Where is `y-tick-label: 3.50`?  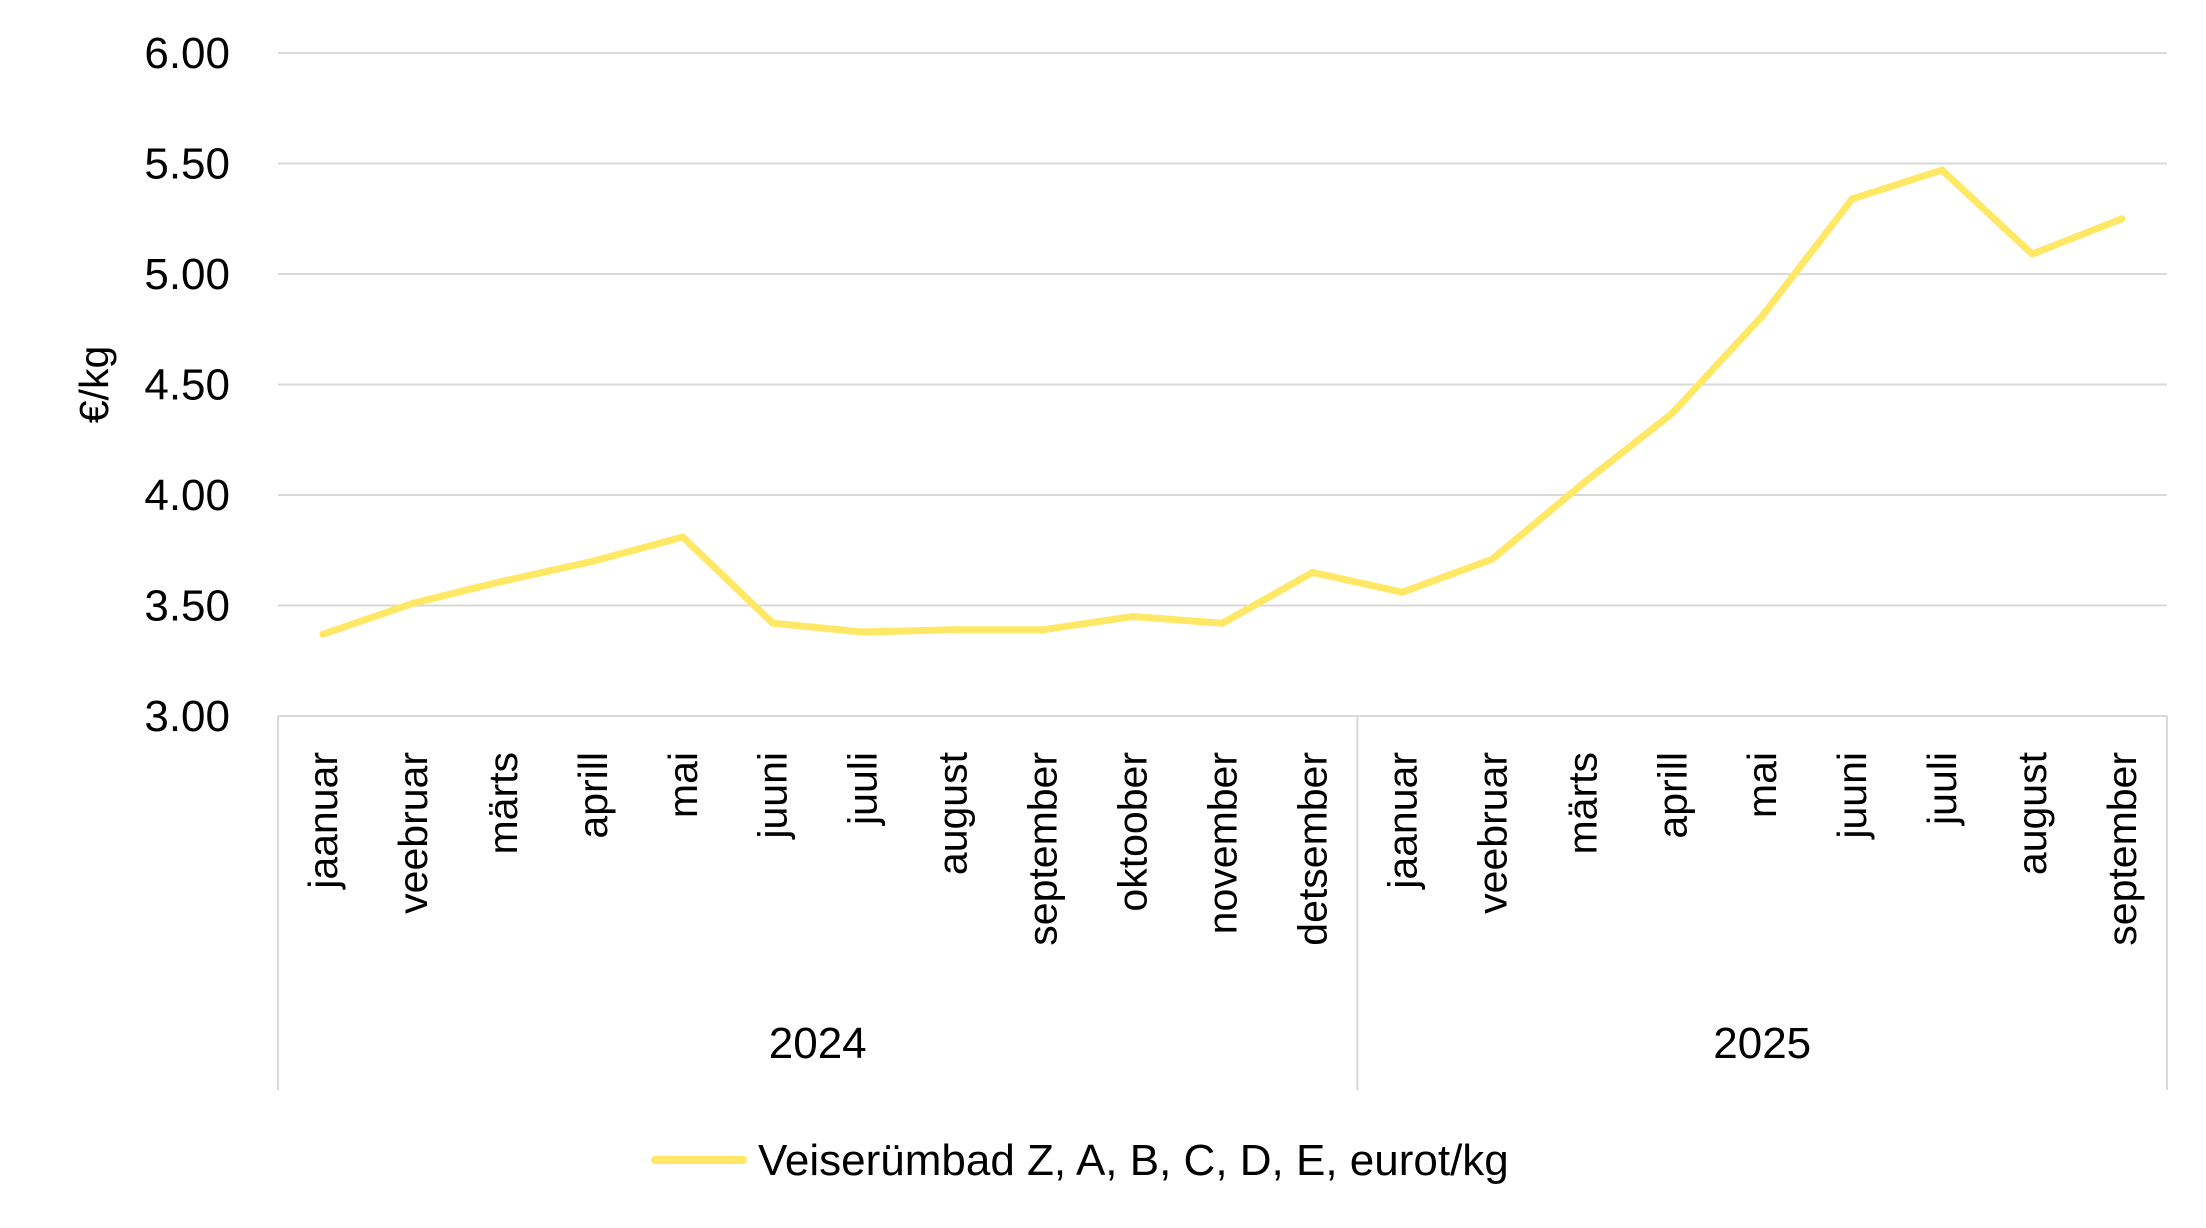
y-tick-label: 3.50 is located at coordinates (187, 606).